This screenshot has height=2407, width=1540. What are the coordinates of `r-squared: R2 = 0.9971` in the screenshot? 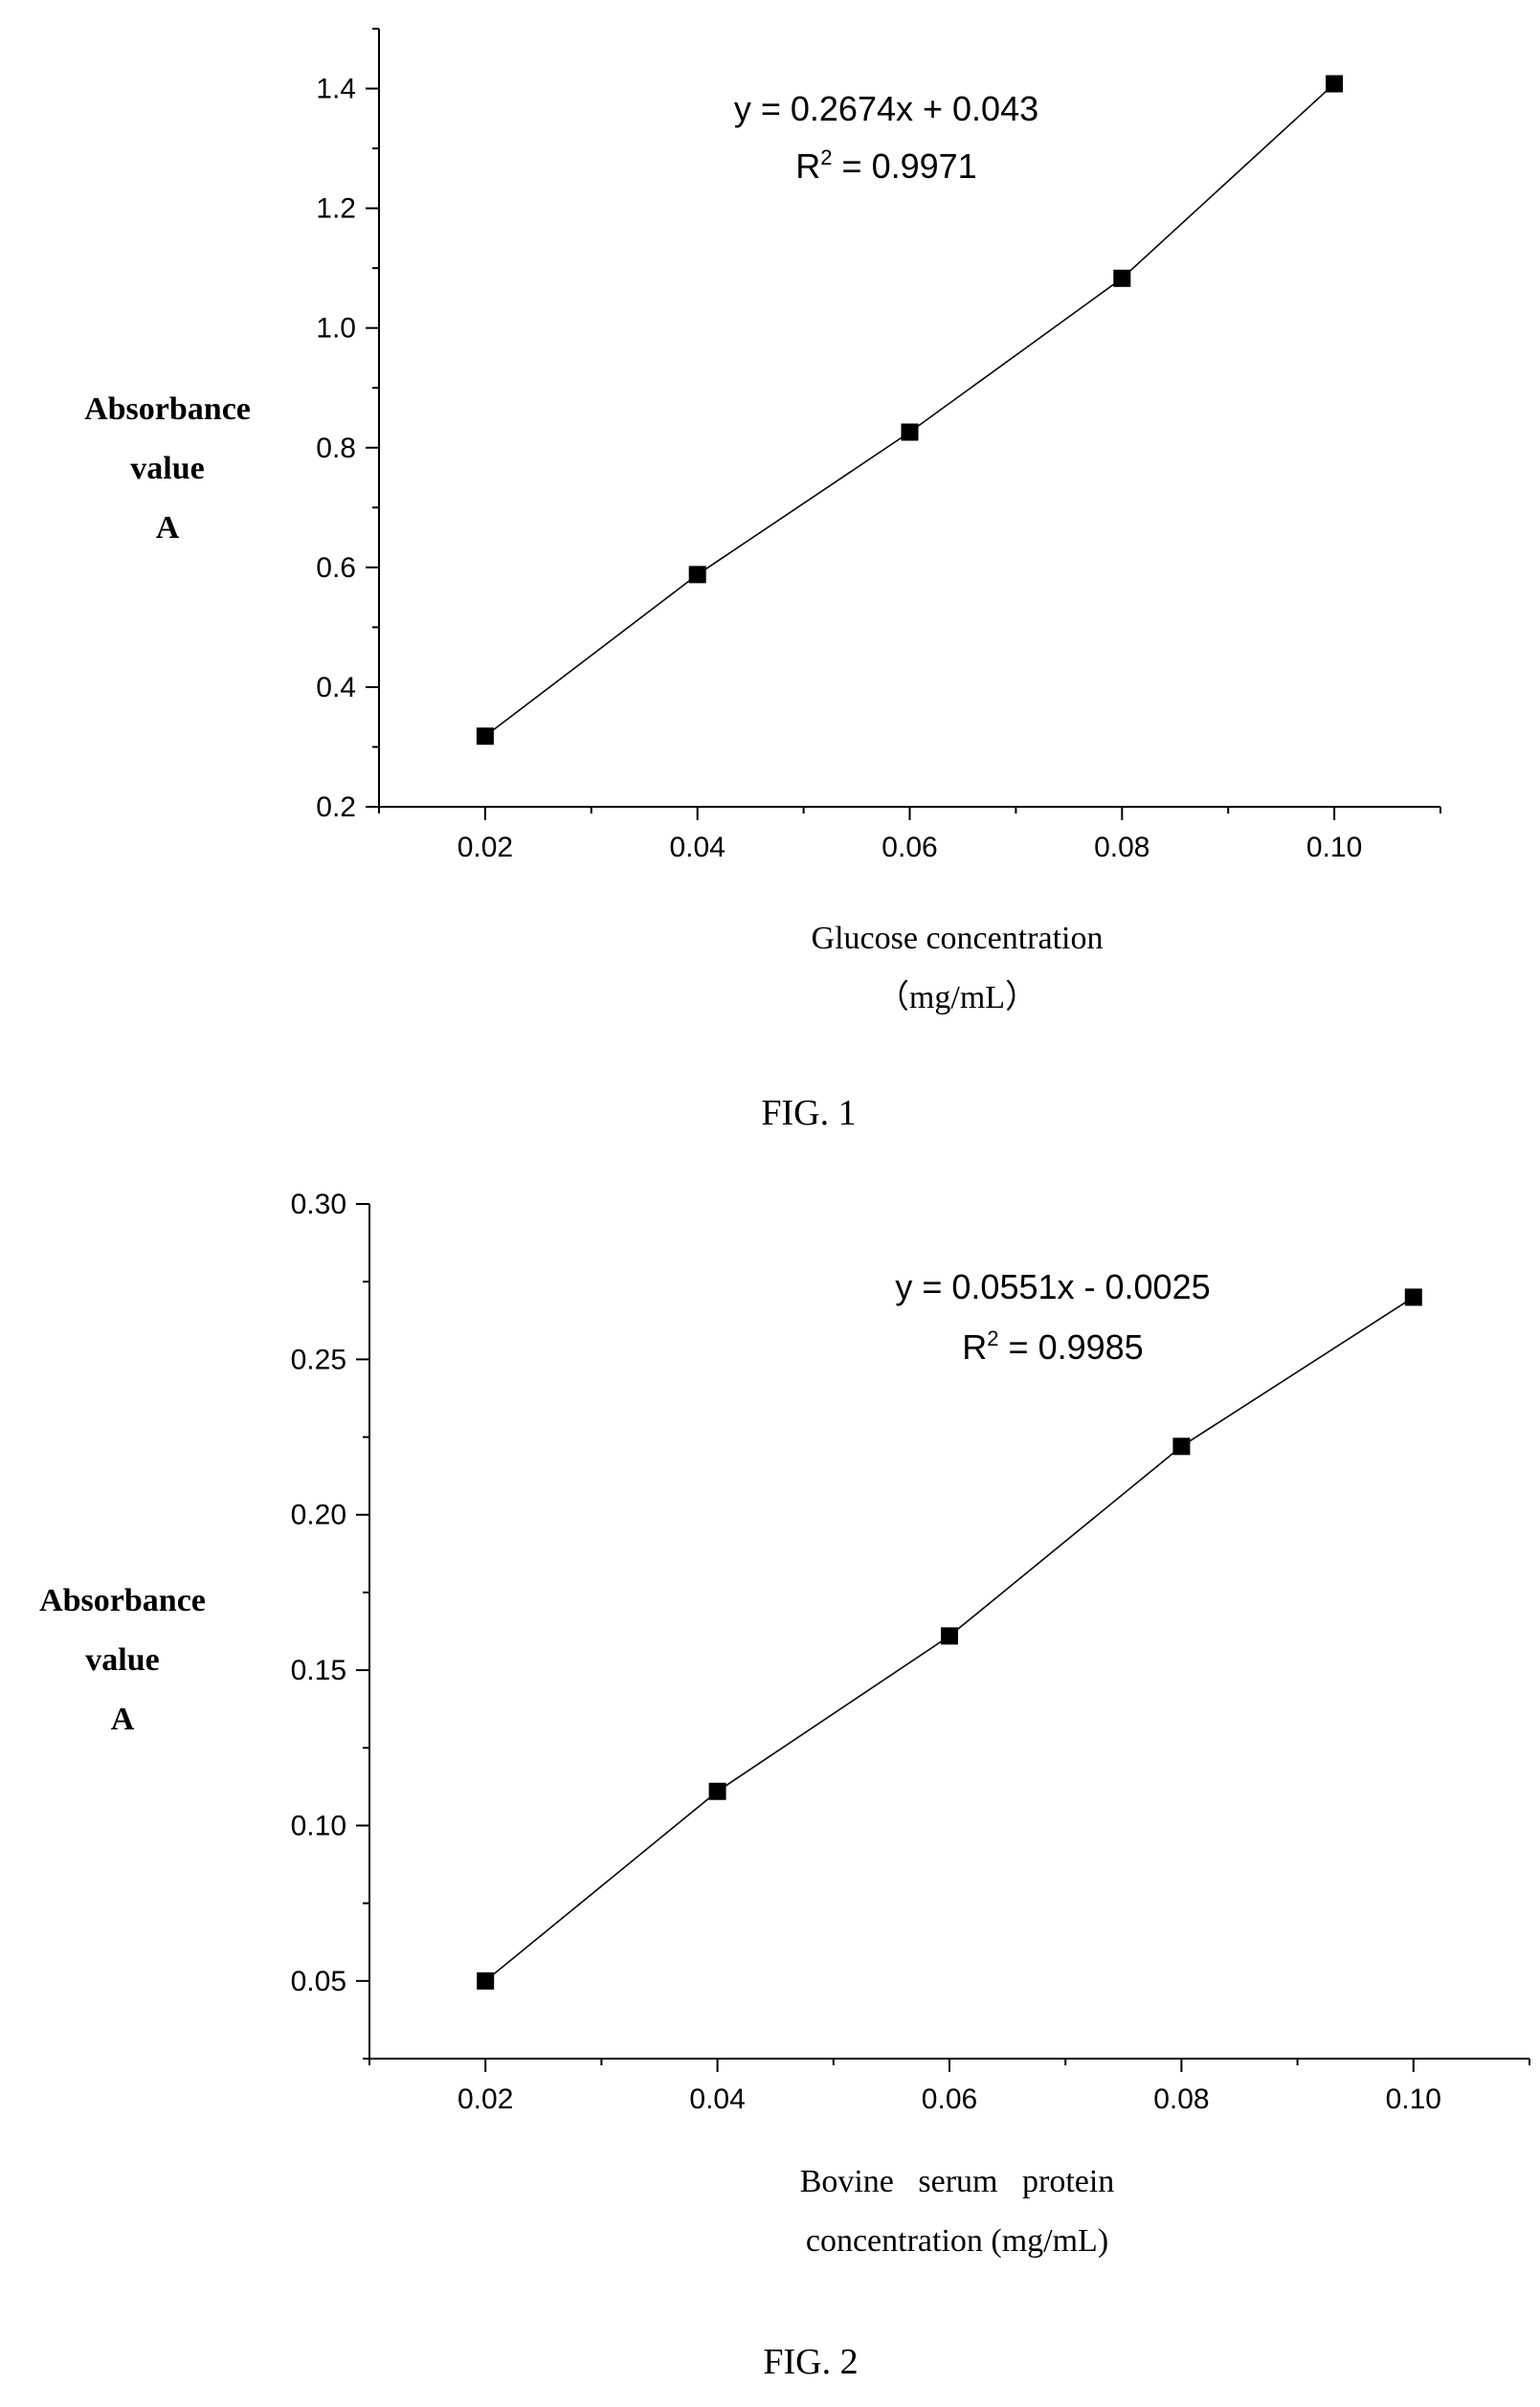 It's located at (886, 166).